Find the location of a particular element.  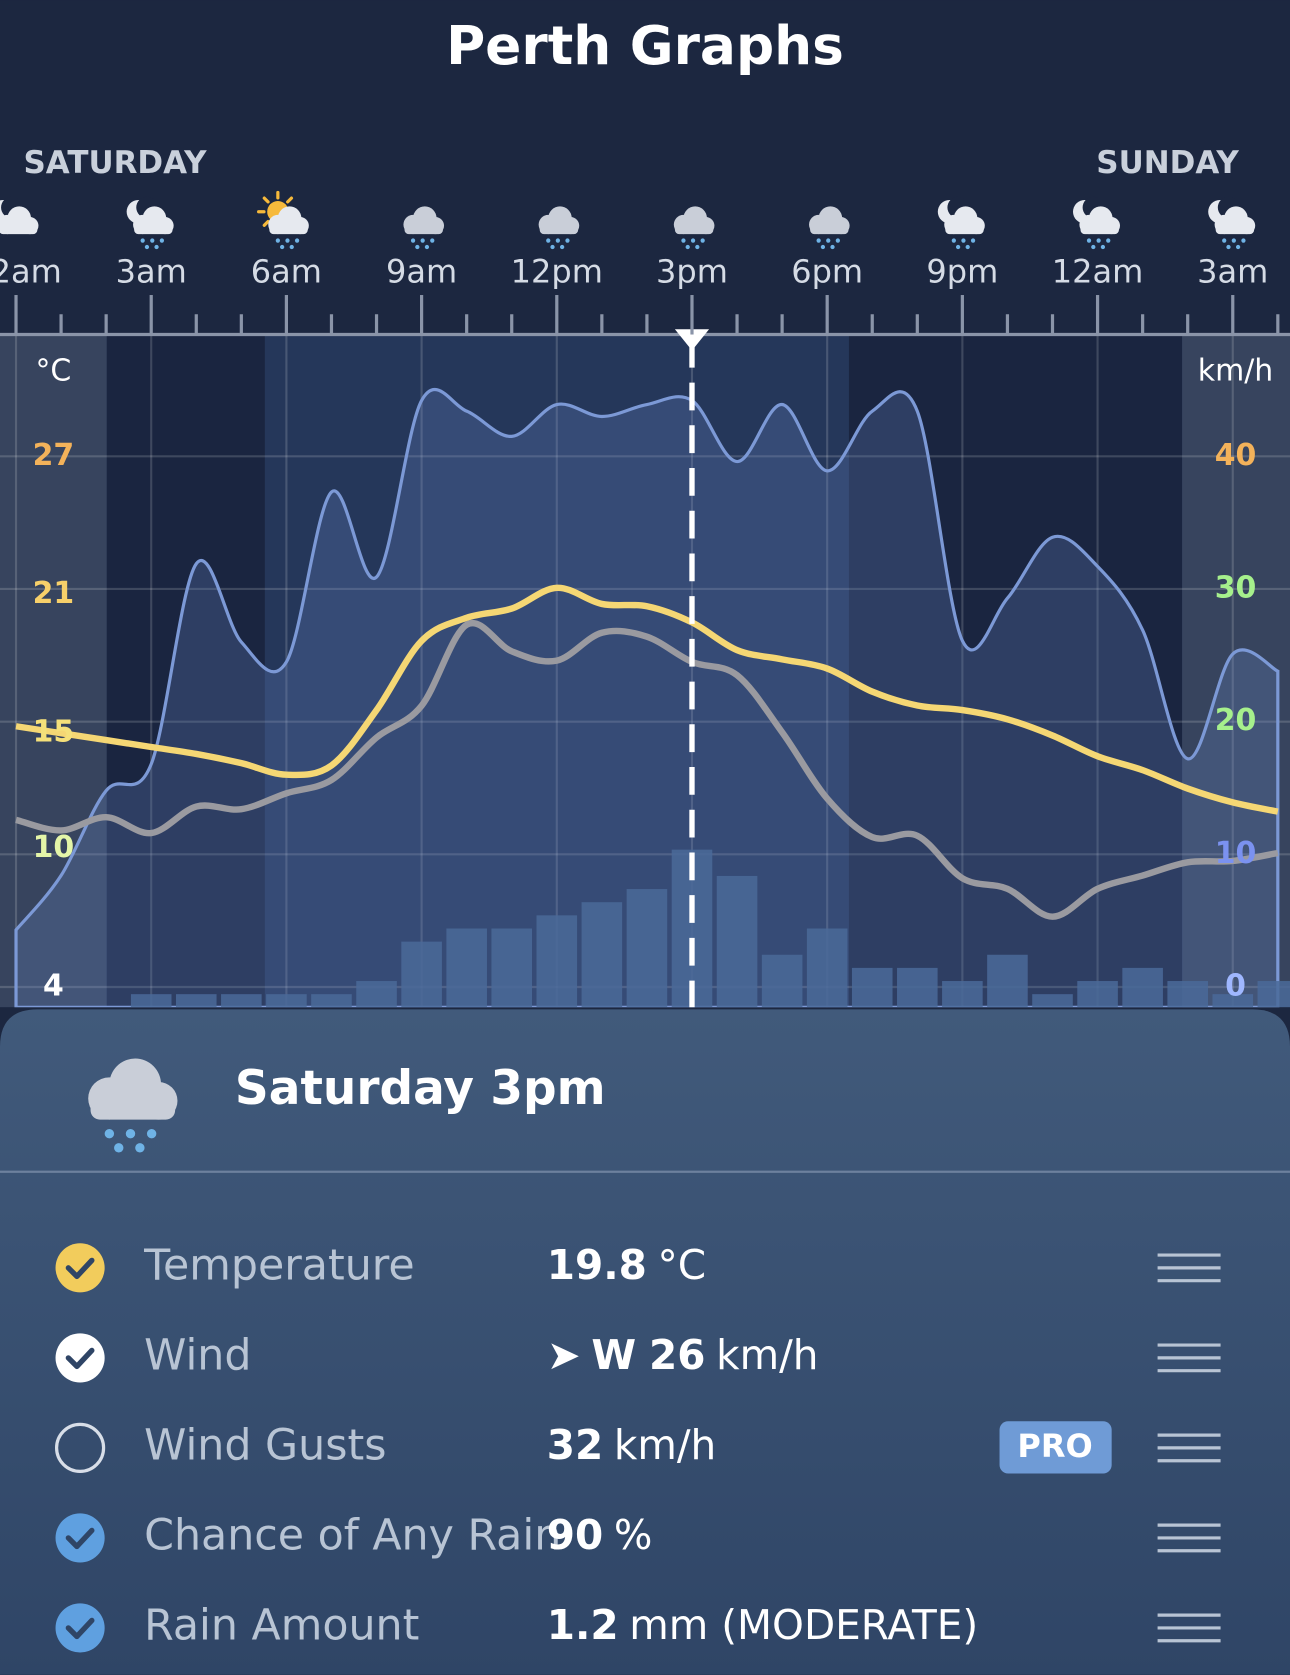

value: 26 is located at coordinates (677, 1355).